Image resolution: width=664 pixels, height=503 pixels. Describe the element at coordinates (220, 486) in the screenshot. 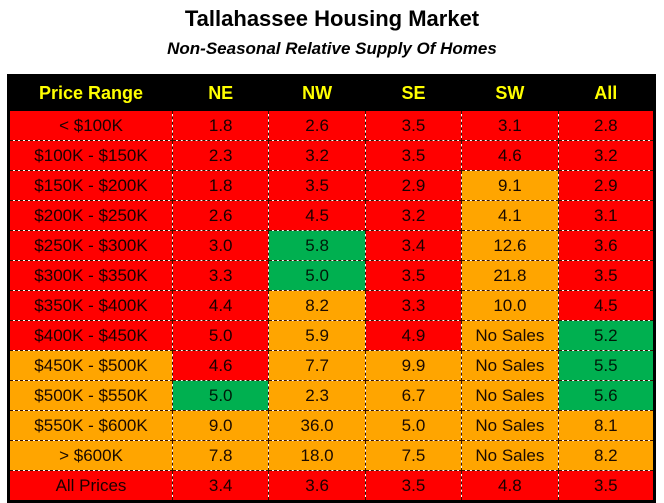

I see `cell-ne: 3.4` at that location.